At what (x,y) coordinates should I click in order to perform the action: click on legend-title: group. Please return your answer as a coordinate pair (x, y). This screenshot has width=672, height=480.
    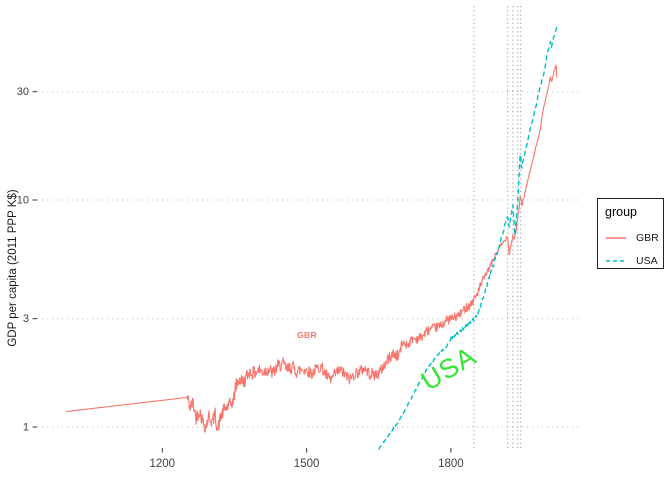
    Looking at the image, I should click on (621, 212).